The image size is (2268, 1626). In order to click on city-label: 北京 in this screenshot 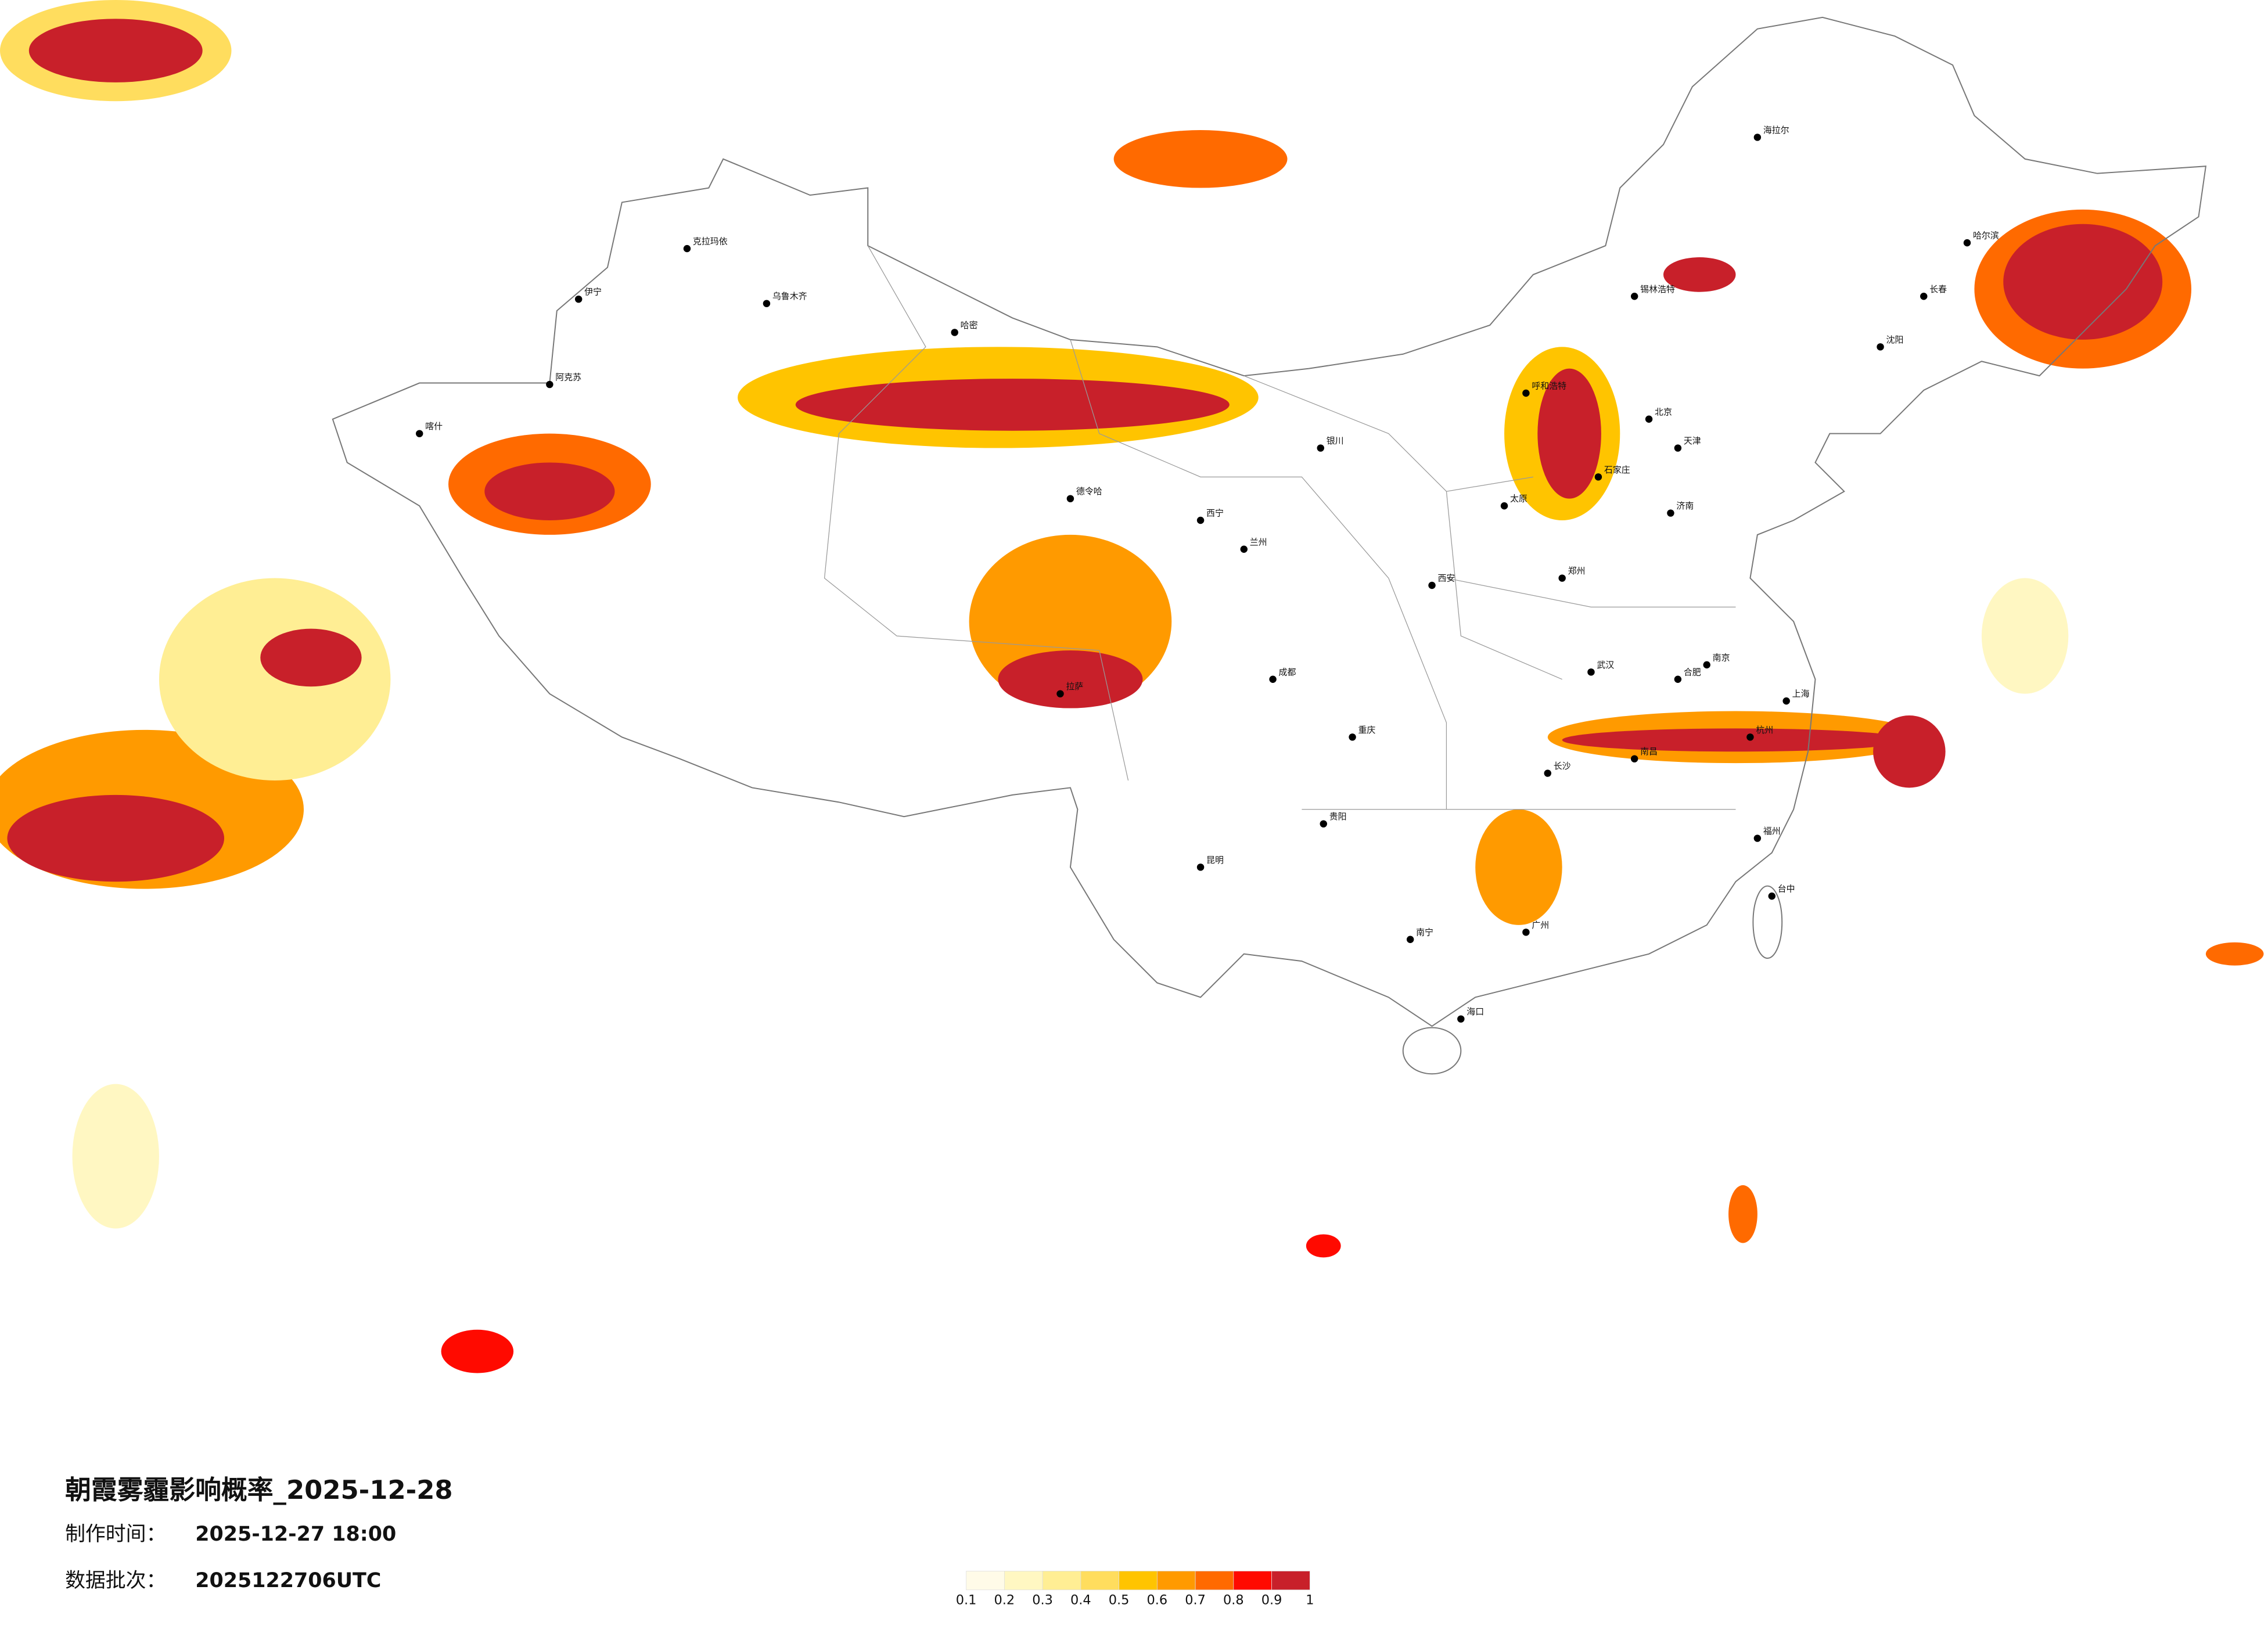, I will do `click(1663, 412)`.